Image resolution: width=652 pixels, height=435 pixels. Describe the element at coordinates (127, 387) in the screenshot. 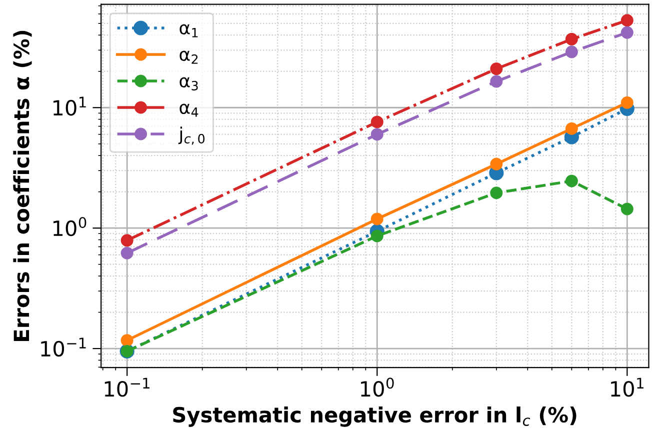

I see `x-tick-label: 10$^{−1}$` at that location.